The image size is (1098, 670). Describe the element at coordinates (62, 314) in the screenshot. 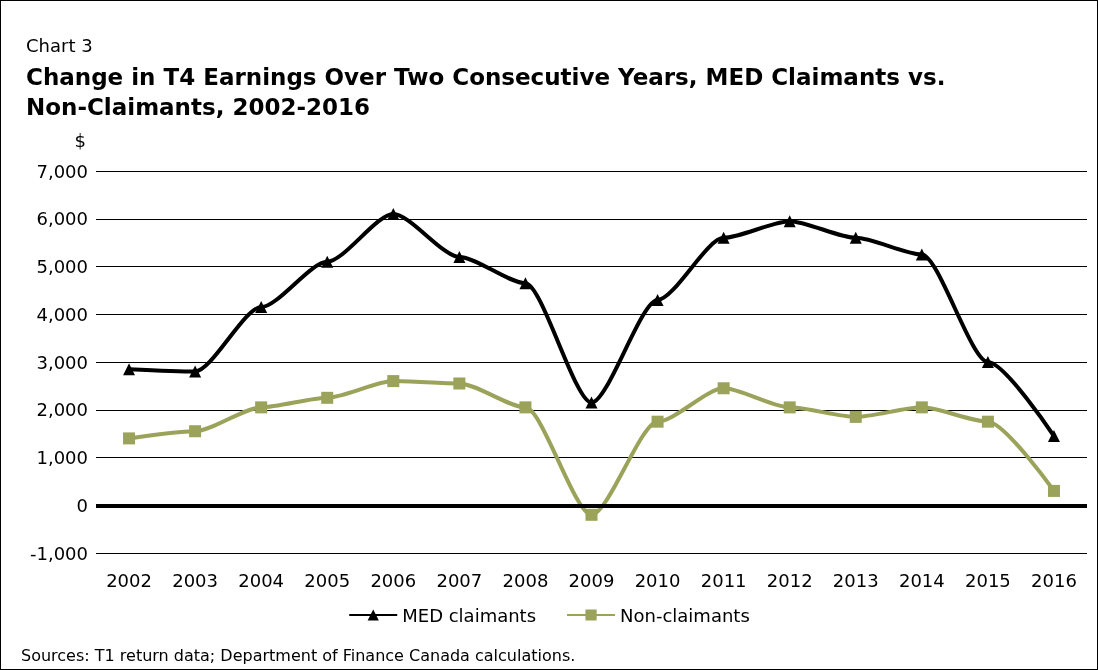

I see `y-tick-label: 4,000` at that location.